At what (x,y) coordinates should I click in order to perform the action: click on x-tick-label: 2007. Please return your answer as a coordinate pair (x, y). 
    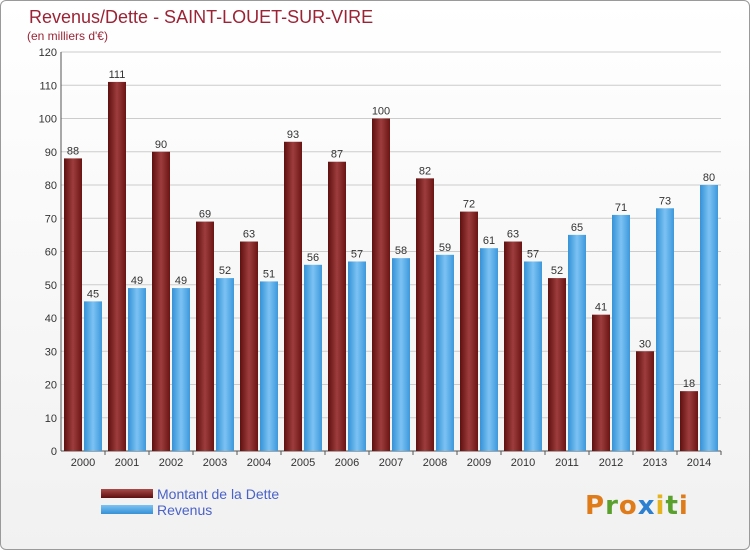
    Looking at the image, I should click on (391, 463).